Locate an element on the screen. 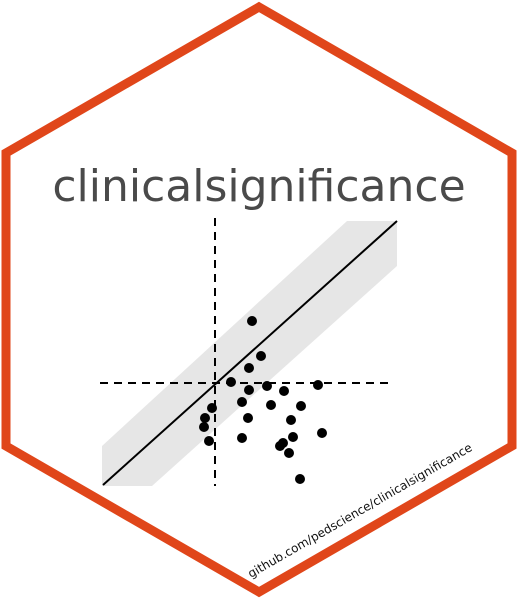 This screenshot has height=600, width=518. package-title: clinicalsignificance is located at coordinates (258, 186).